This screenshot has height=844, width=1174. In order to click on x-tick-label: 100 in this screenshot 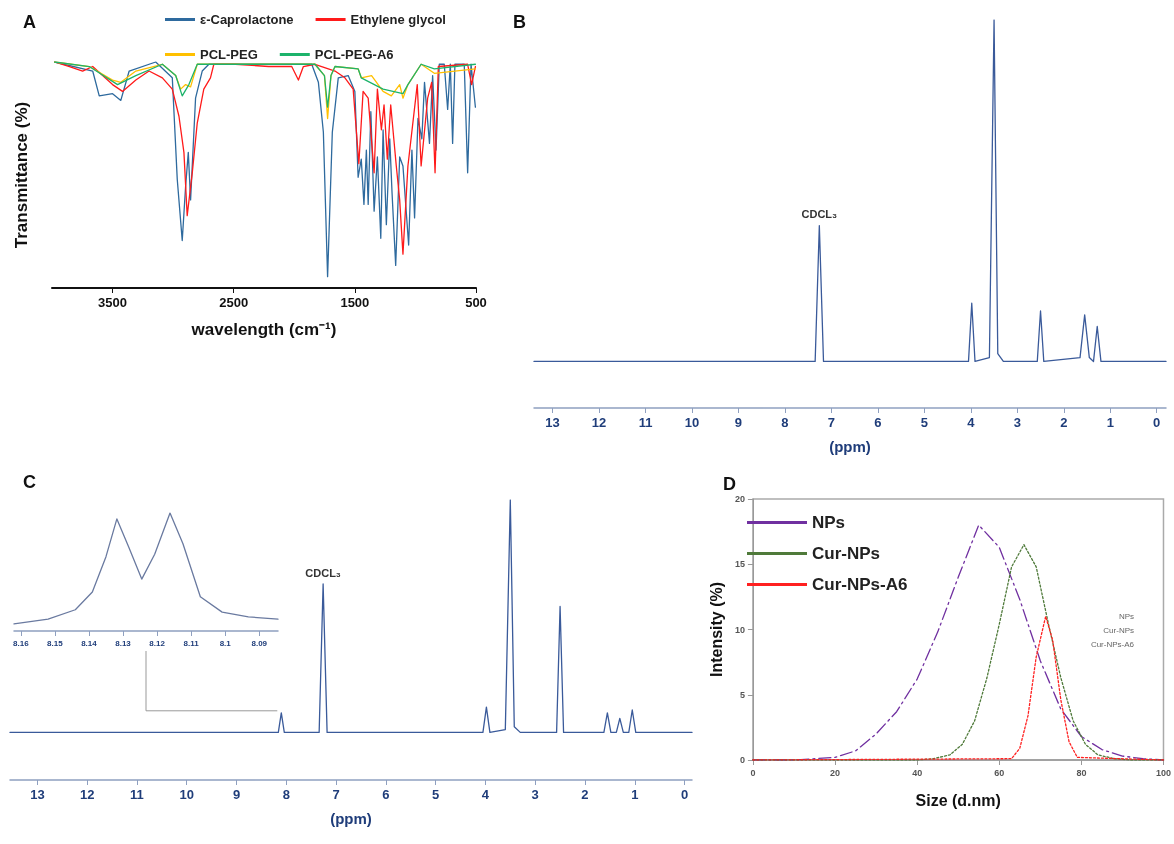, I will do `click(1163, 772)`.